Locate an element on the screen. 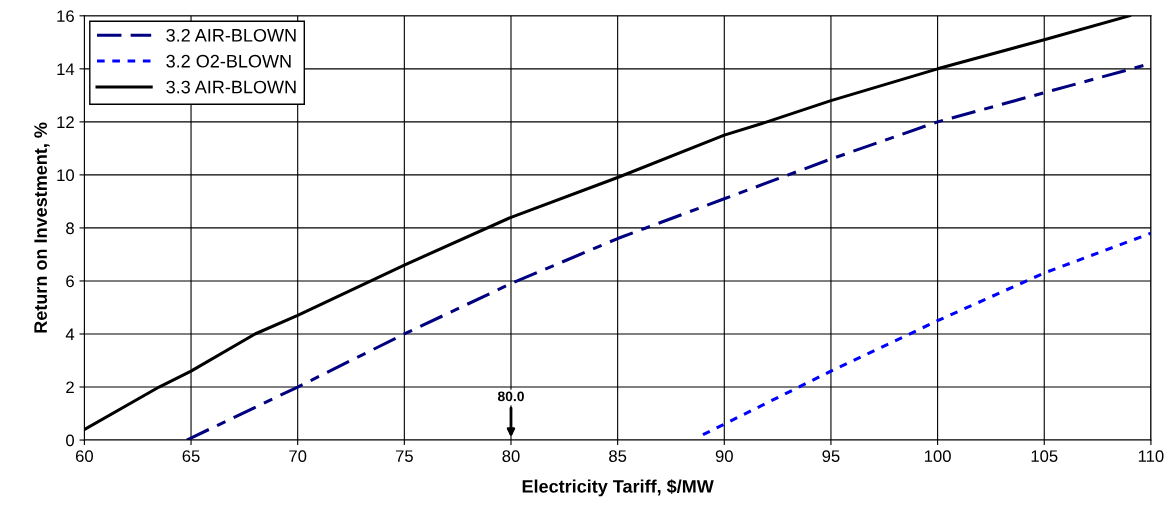  y-tick-label: 8 is located at coordinates (70, 228).